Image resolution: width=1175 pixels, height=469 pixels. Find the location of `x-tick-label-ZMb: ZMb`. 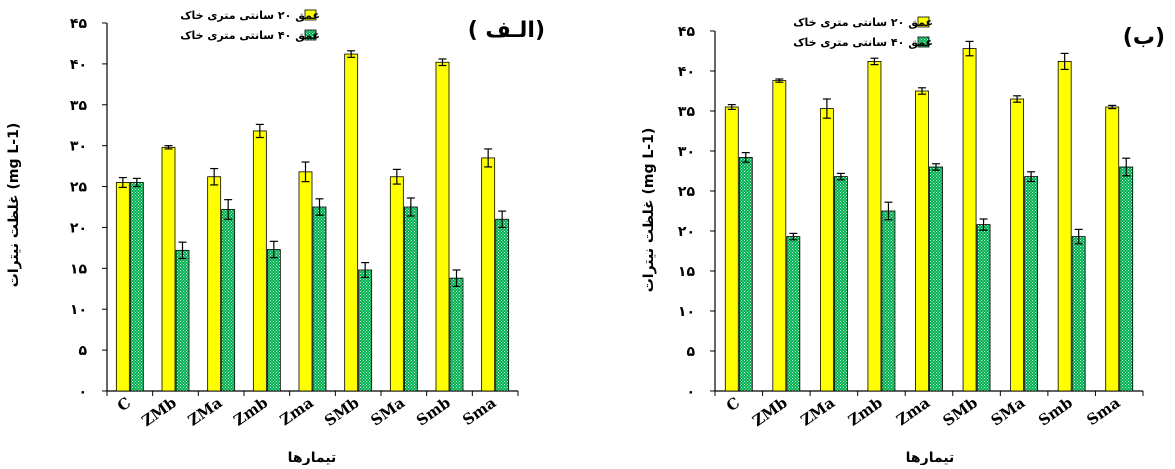

x-tick-label-ZMb: ZMb is located at coordinates (769, 412).